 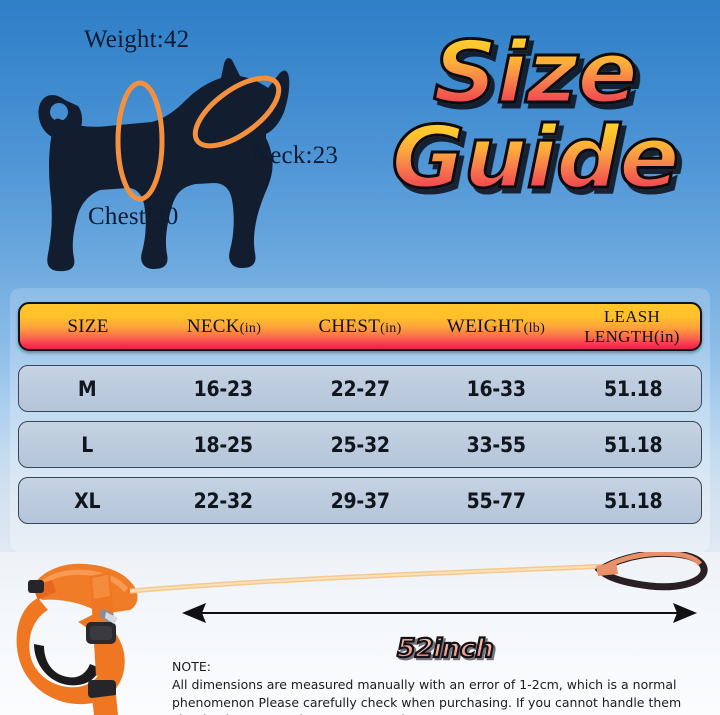 What do you see at coordinates (137, 39) in the screenshot?
I see `weight-measure-label: Weight:42` at bounding box center [137, 39].